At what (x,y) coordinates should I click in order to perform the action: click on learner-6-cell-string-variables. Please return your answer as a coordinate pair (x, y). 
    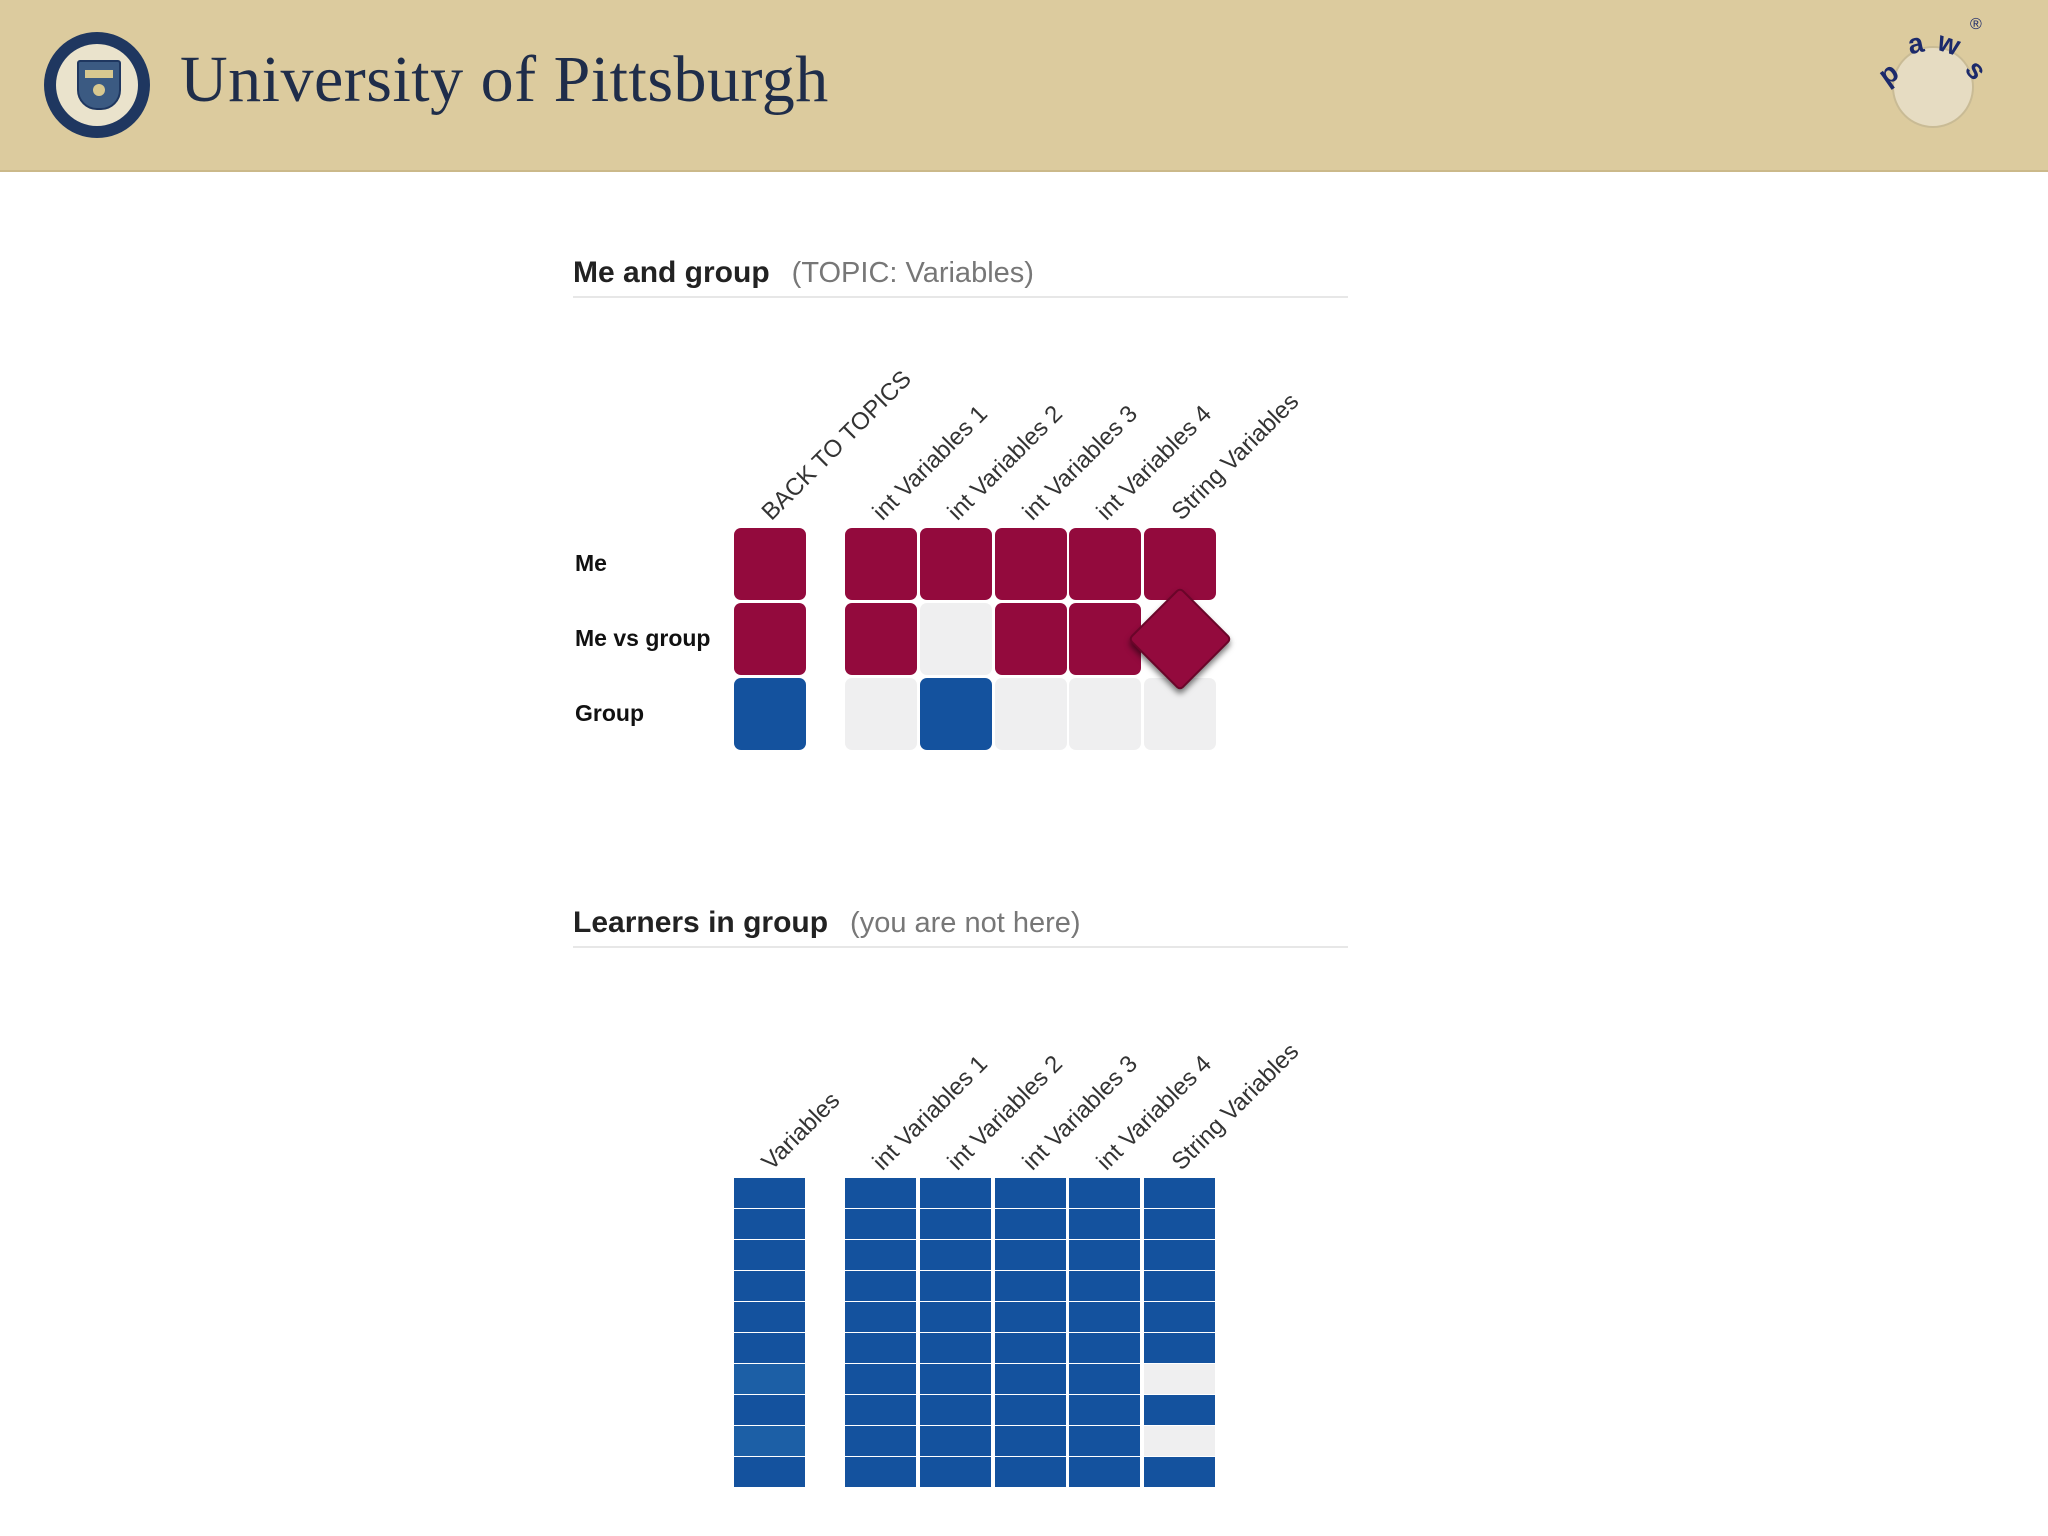
    Looking at the image, I should click on (1180, 1348).